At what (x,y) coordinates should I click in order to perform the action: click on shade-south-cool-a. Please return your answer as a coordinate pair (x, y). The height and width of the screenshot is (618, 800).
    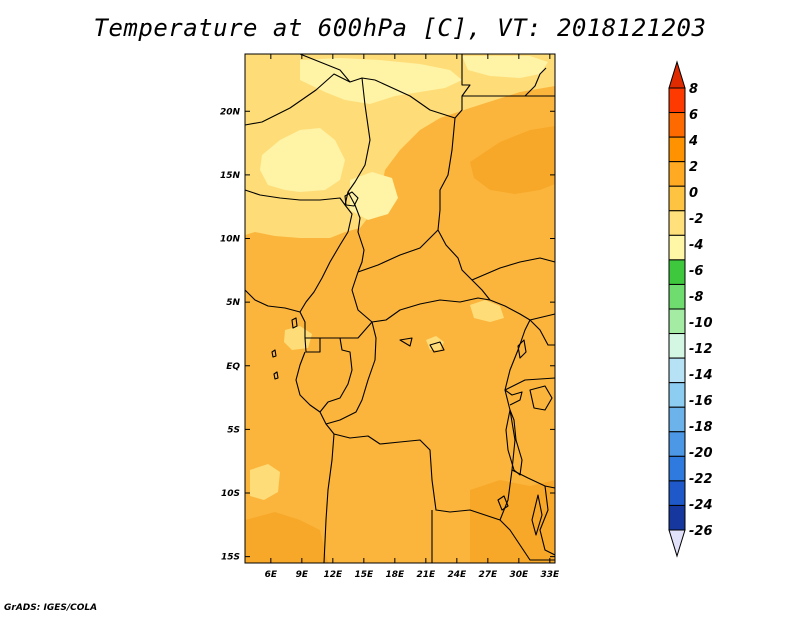
    Looking at the image, I should click on (265, 482).